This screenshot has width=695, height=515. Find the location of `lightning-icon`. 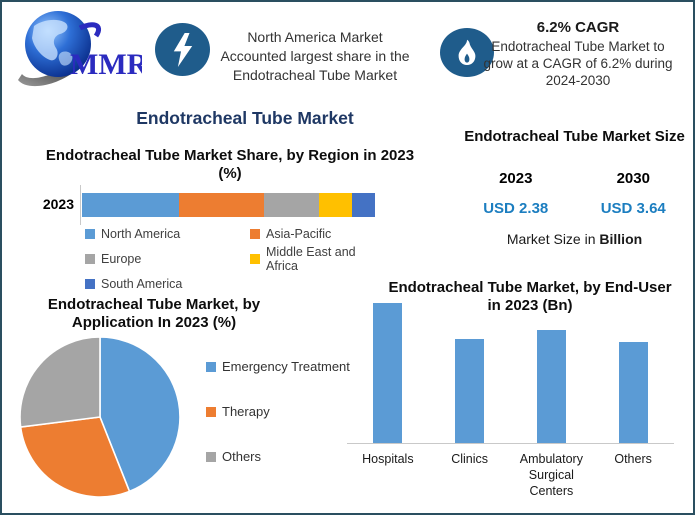

lightning-icon is located at coordinates (182, 49).